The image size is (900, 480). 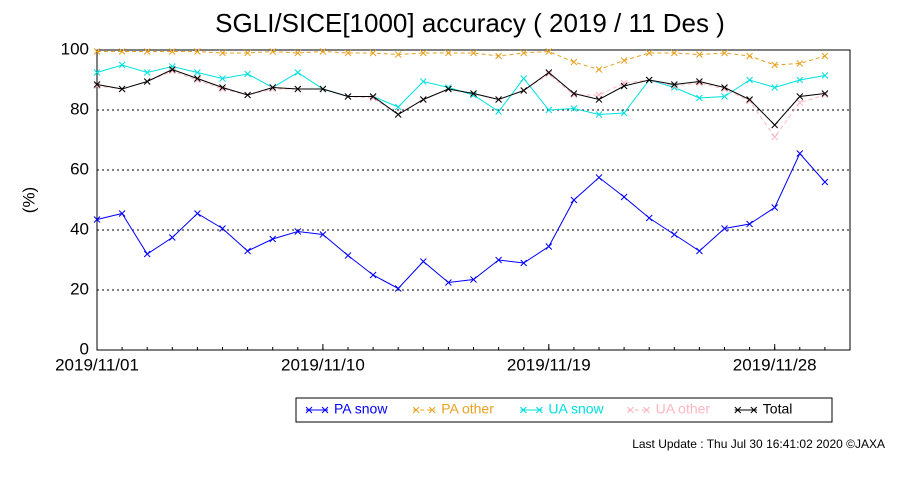 I want to click on y-tick-label: 80, so click(x=79, y=108).